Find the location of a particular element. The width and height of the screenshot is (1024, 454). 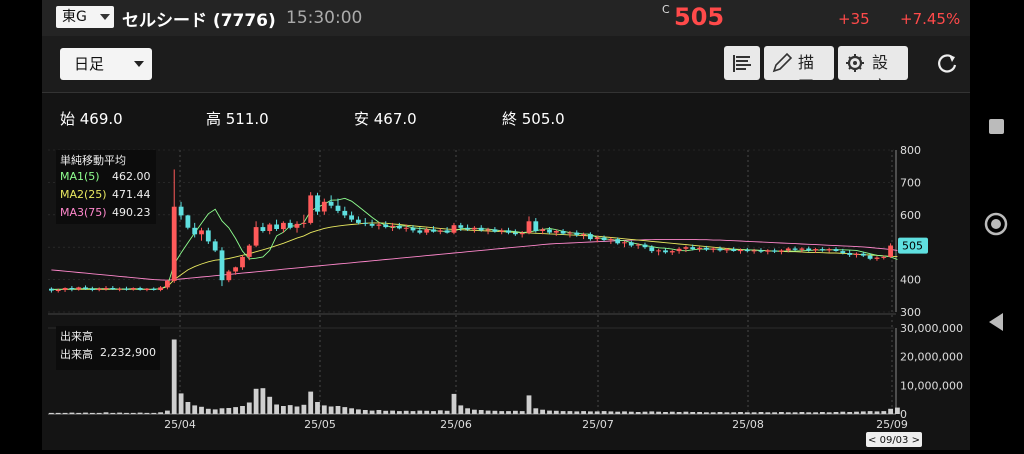

volume-axis-tick: 0 is located at coordinates (903, 414).